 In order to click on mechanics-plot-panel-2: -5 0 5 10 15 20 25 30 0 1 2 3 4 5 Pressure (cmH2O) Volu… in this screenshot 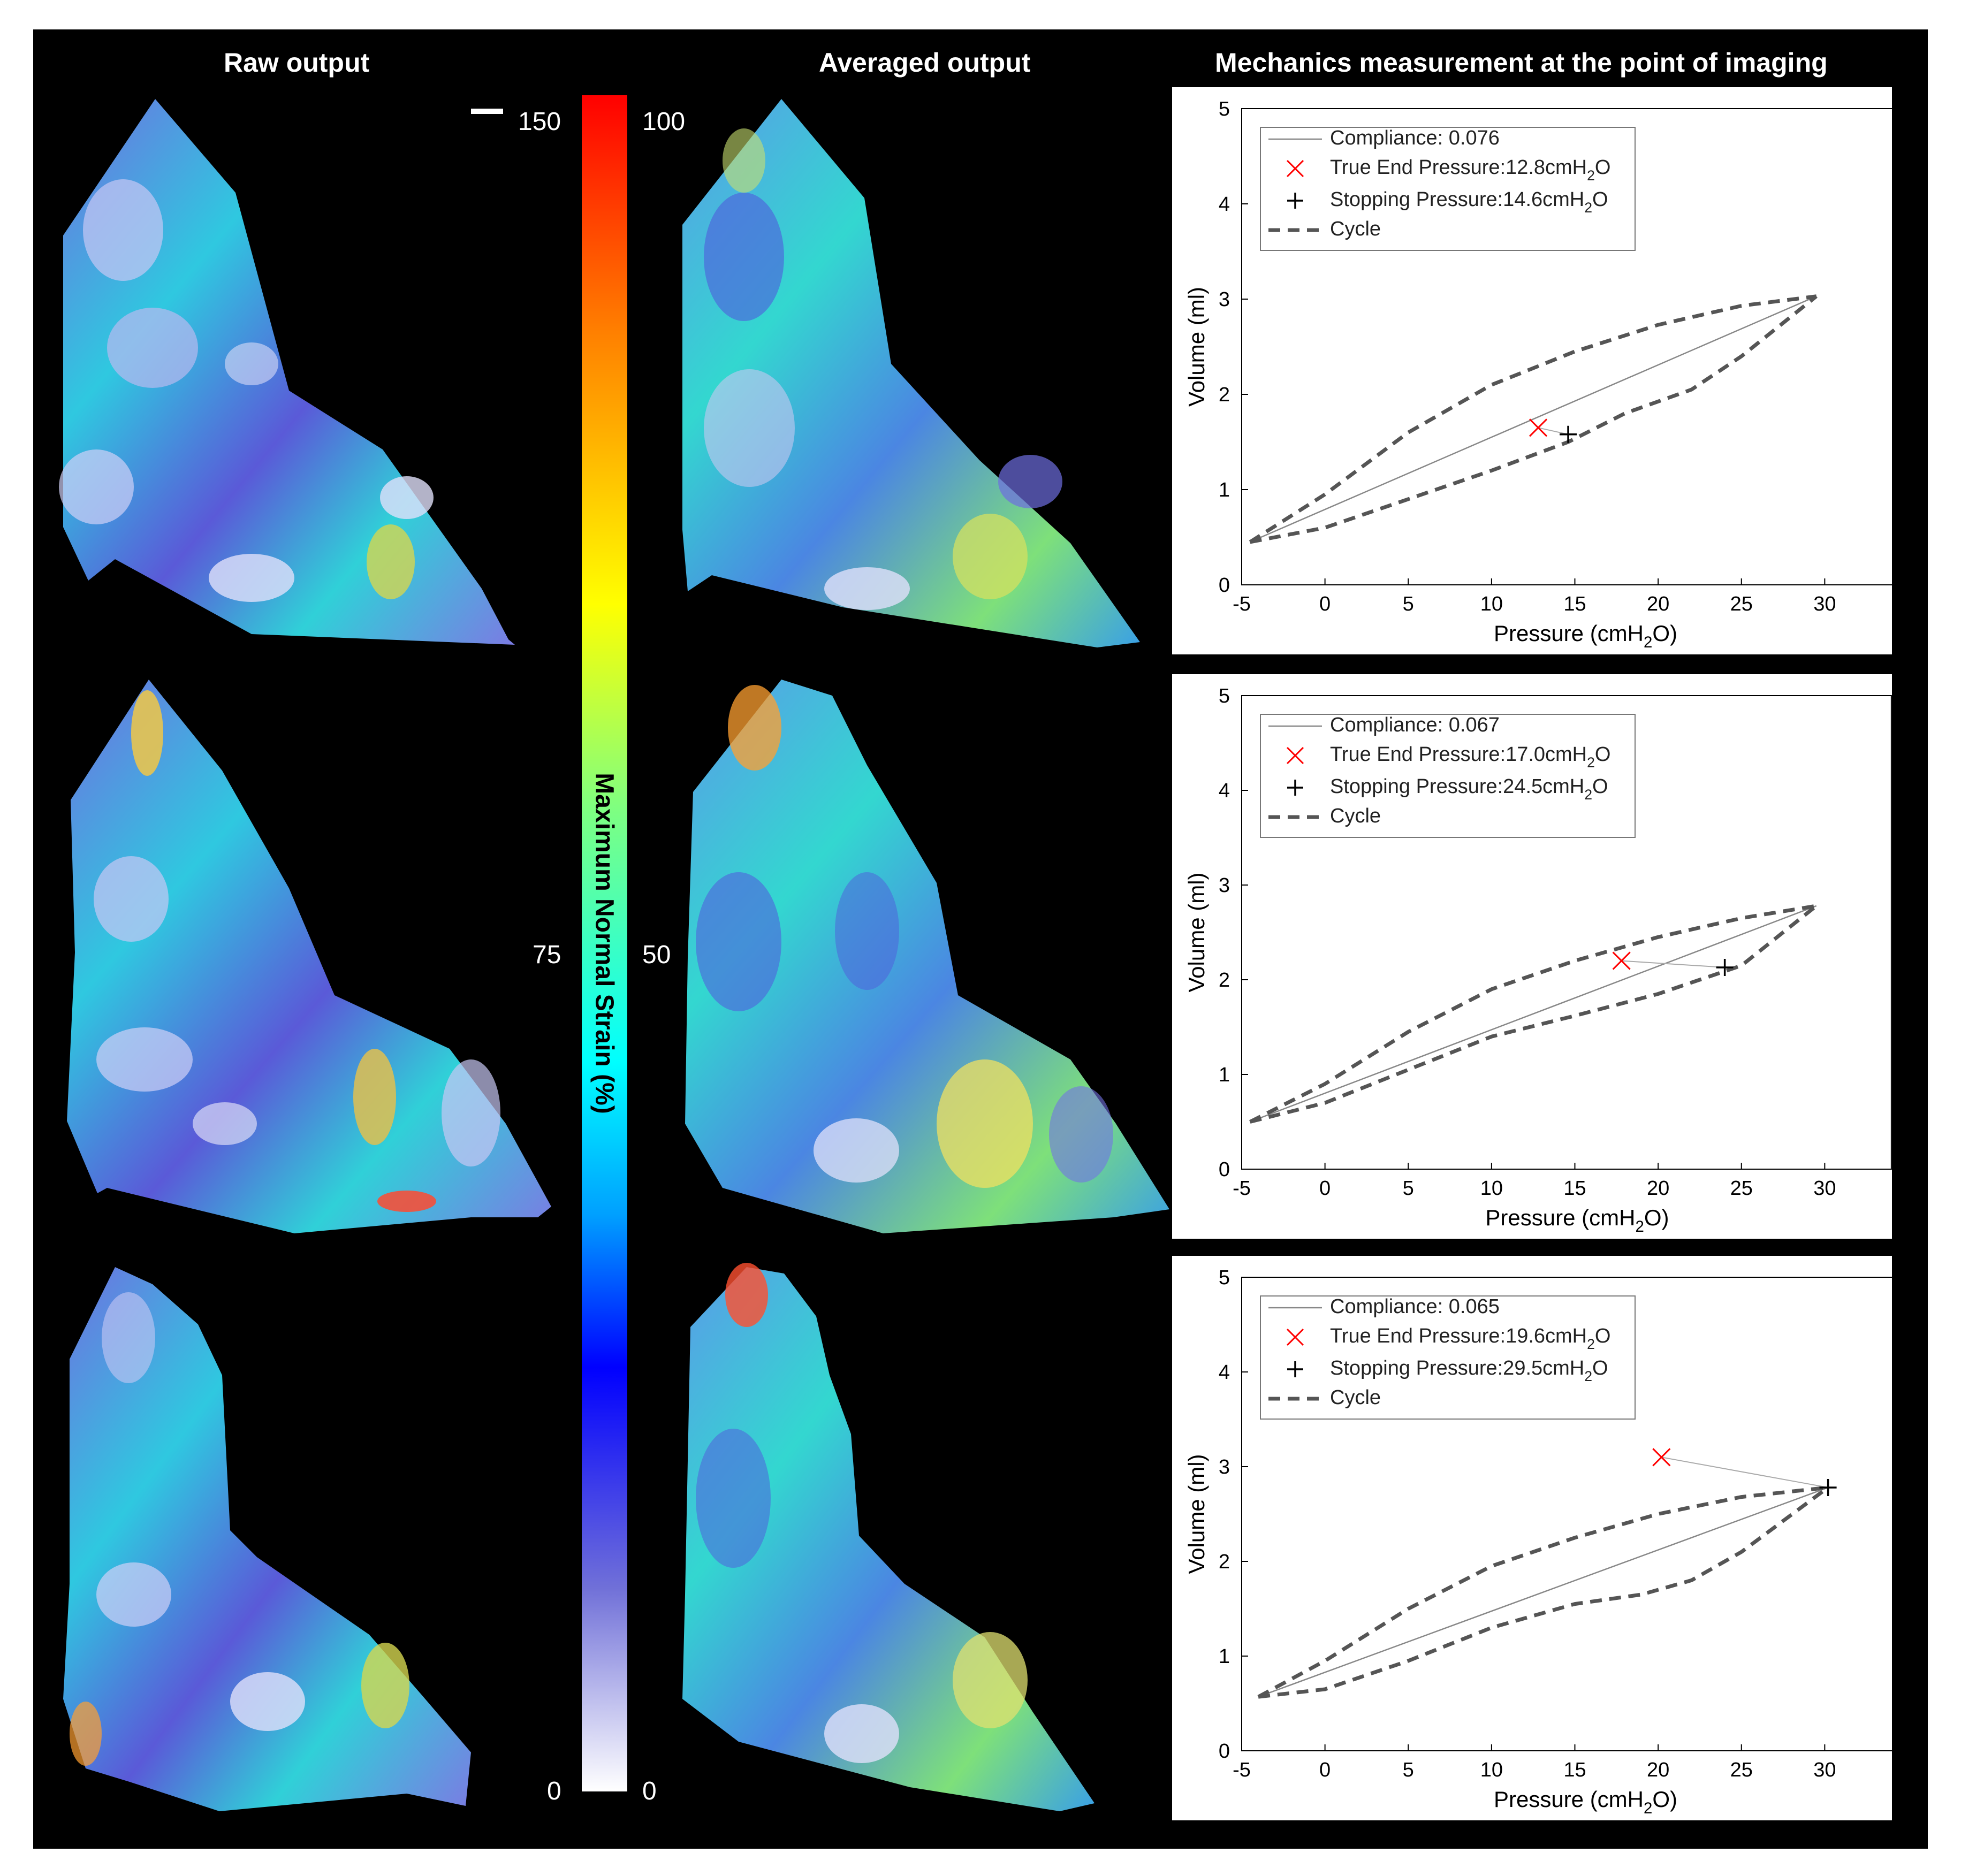, I will do `click(1532, 956)`.